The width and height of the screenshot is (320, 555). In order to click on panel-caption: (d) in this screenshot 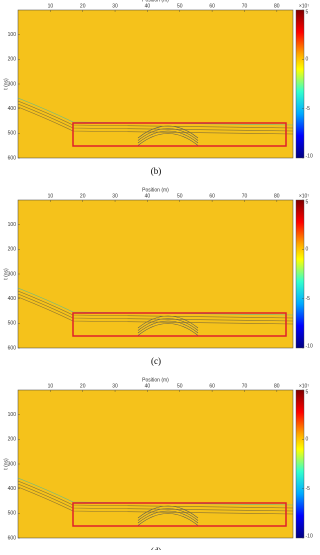, I will do `click(156, 548)`.